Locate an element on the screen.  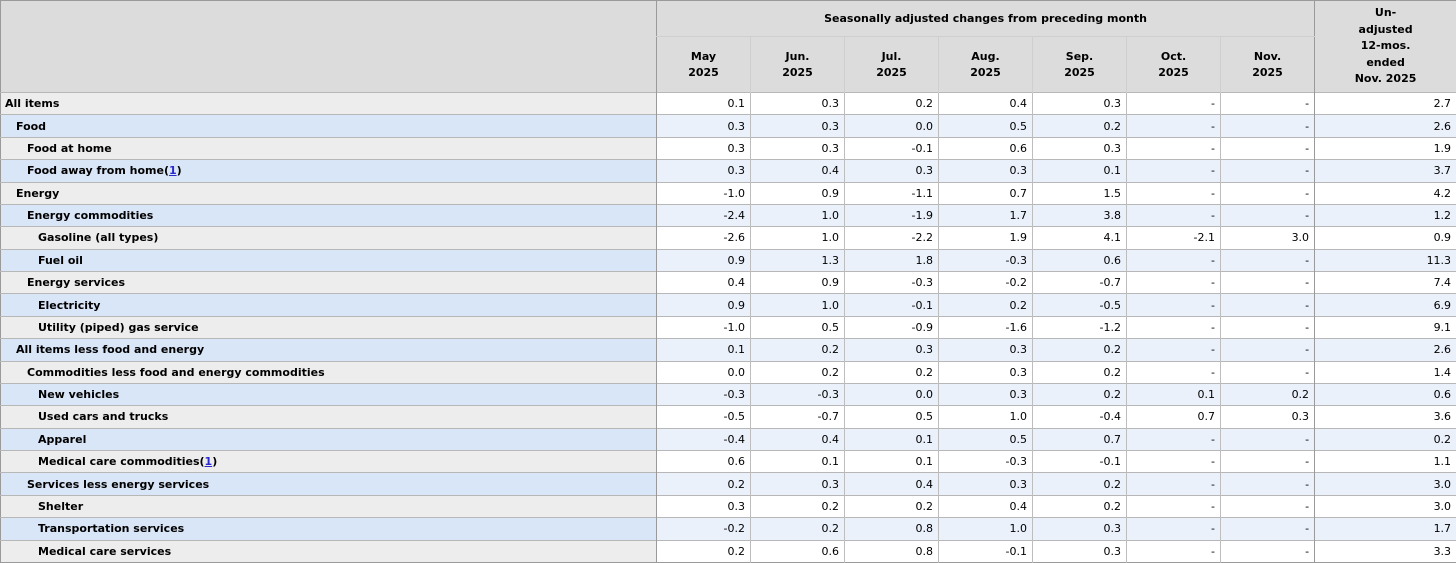
row-label-text: Energy commodities is located at coordinates (90, 216).